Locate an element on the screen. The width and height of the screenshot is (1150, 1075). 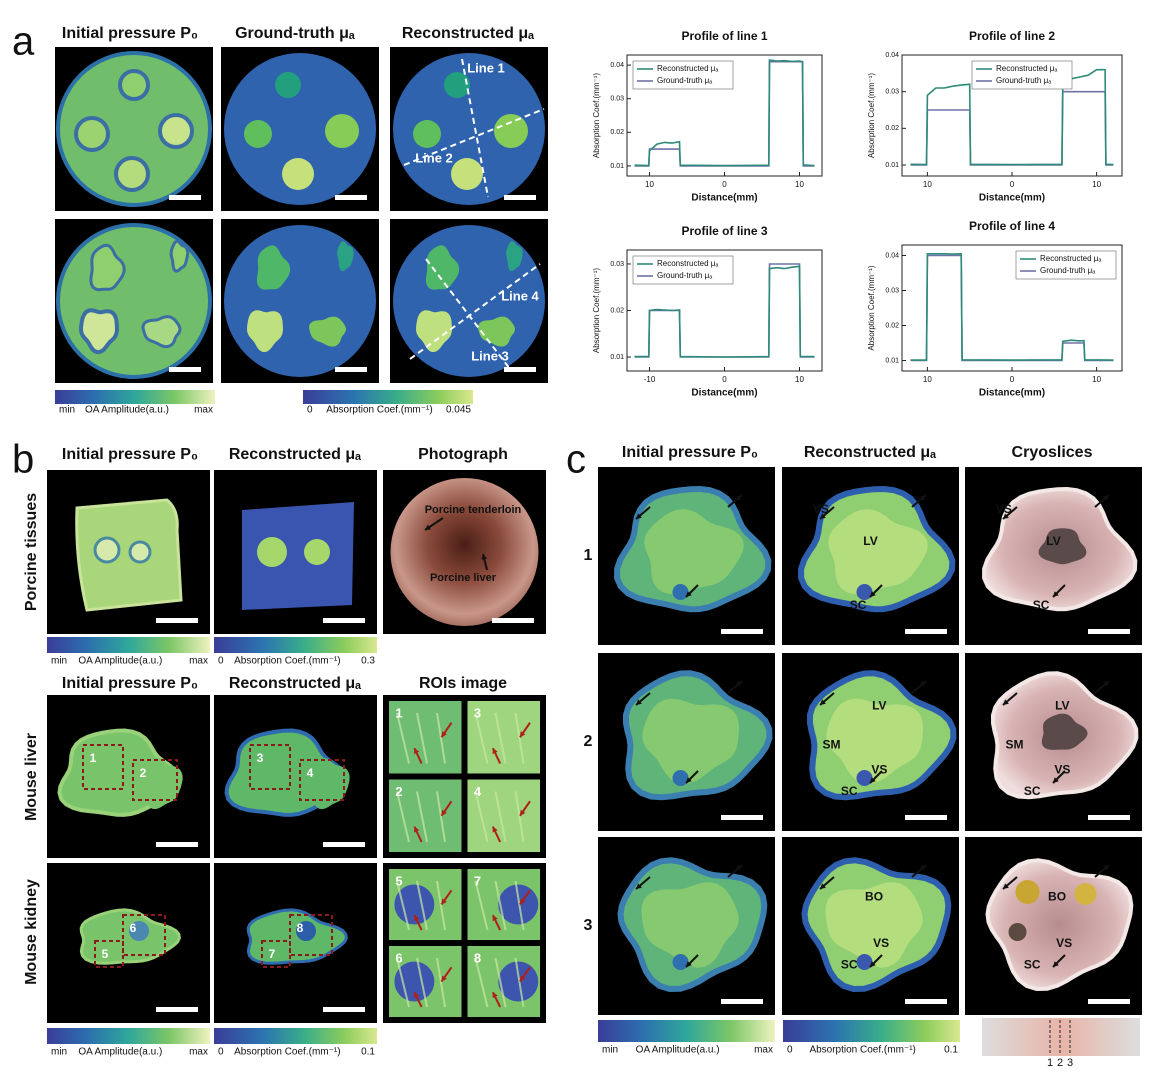
specimen-photo is located at coordinates (1061, 1037).